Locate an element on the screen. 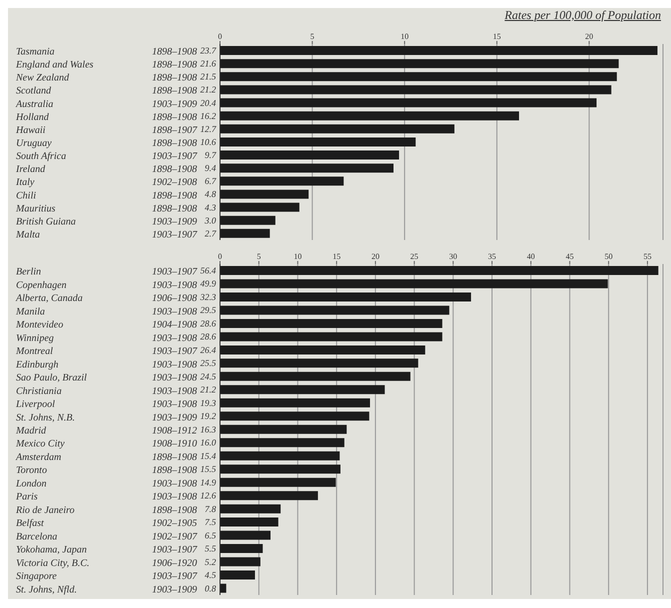 This screenshot has width=671, height=608. data-label: 6.7 is located at coordinates (210, 181).